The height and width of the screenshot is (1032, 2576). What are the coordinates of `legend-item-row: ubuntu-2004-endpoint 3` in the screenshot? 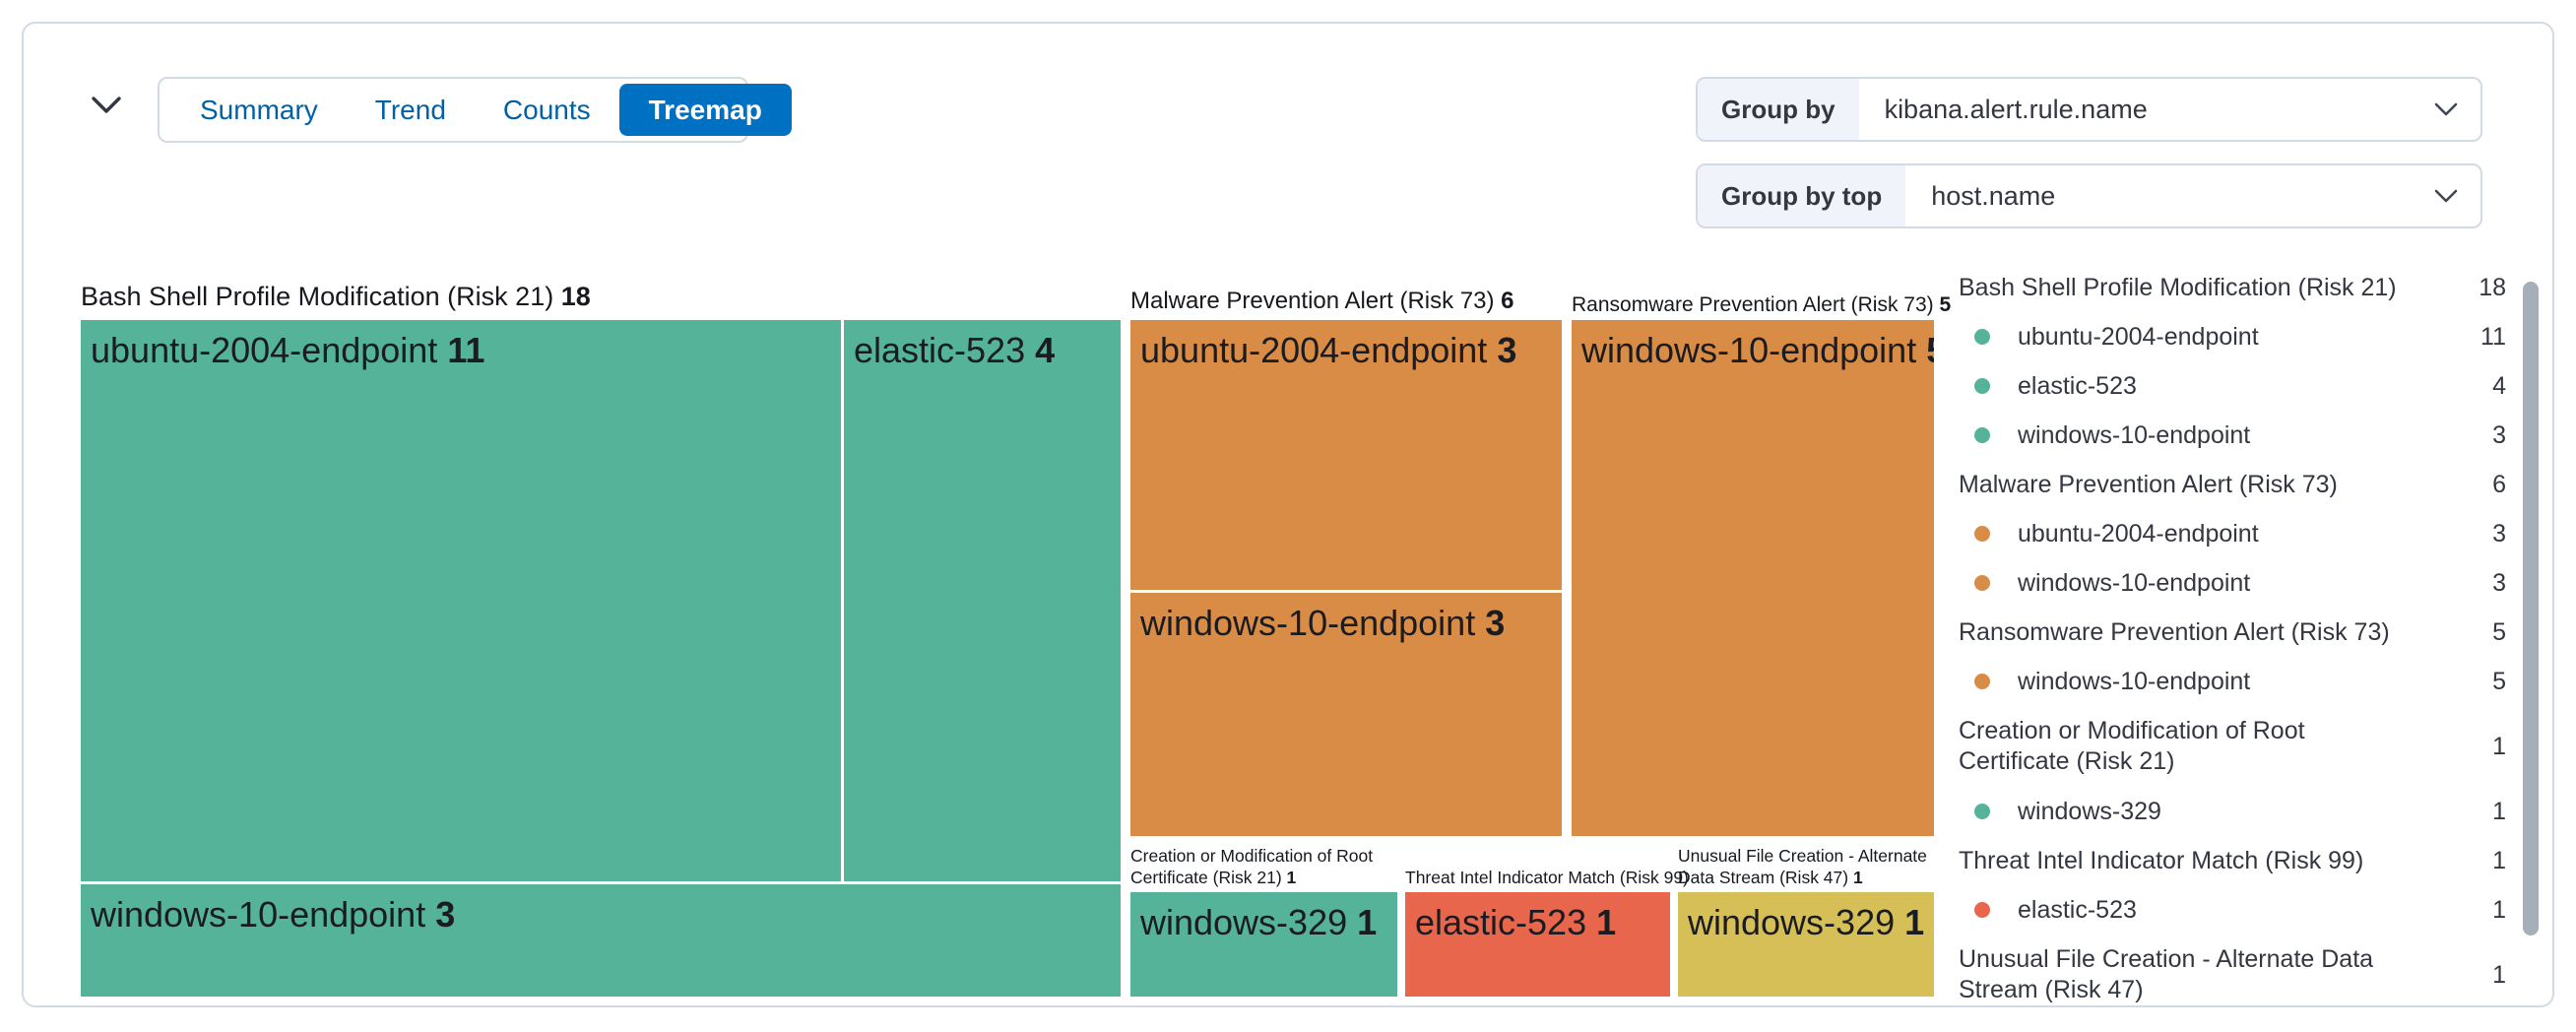 It's located at (2232, 533).